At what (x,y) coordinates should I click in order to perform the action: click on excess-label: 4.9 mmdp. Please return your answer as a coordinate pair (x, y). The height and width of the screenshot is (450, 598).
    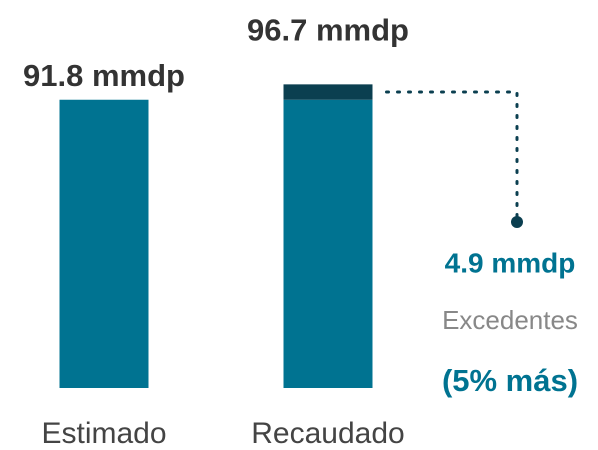
    Looking at the image, I should click on (510, 262).